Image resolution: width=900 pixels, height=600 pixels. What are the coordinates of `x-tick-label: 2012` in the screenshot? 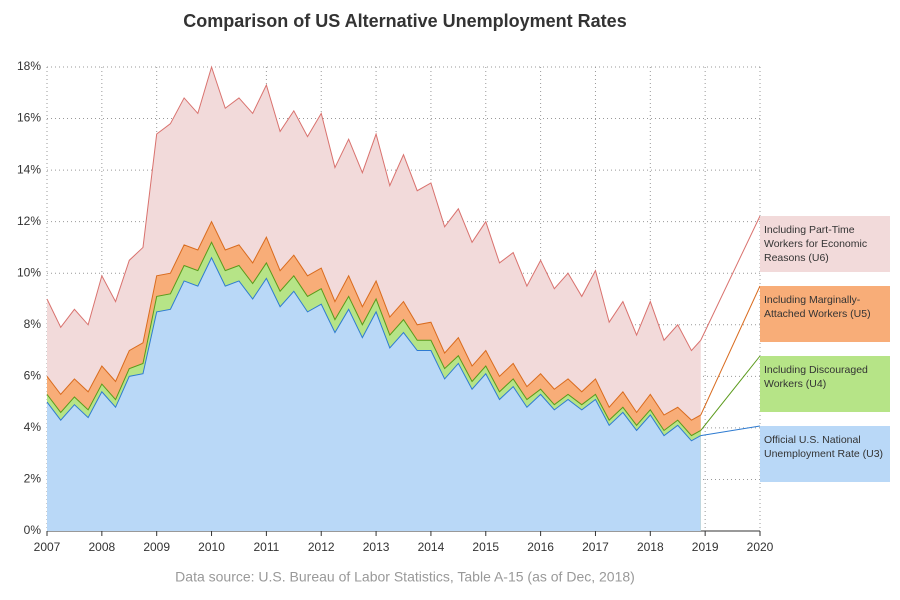 It's located at (321, 547).